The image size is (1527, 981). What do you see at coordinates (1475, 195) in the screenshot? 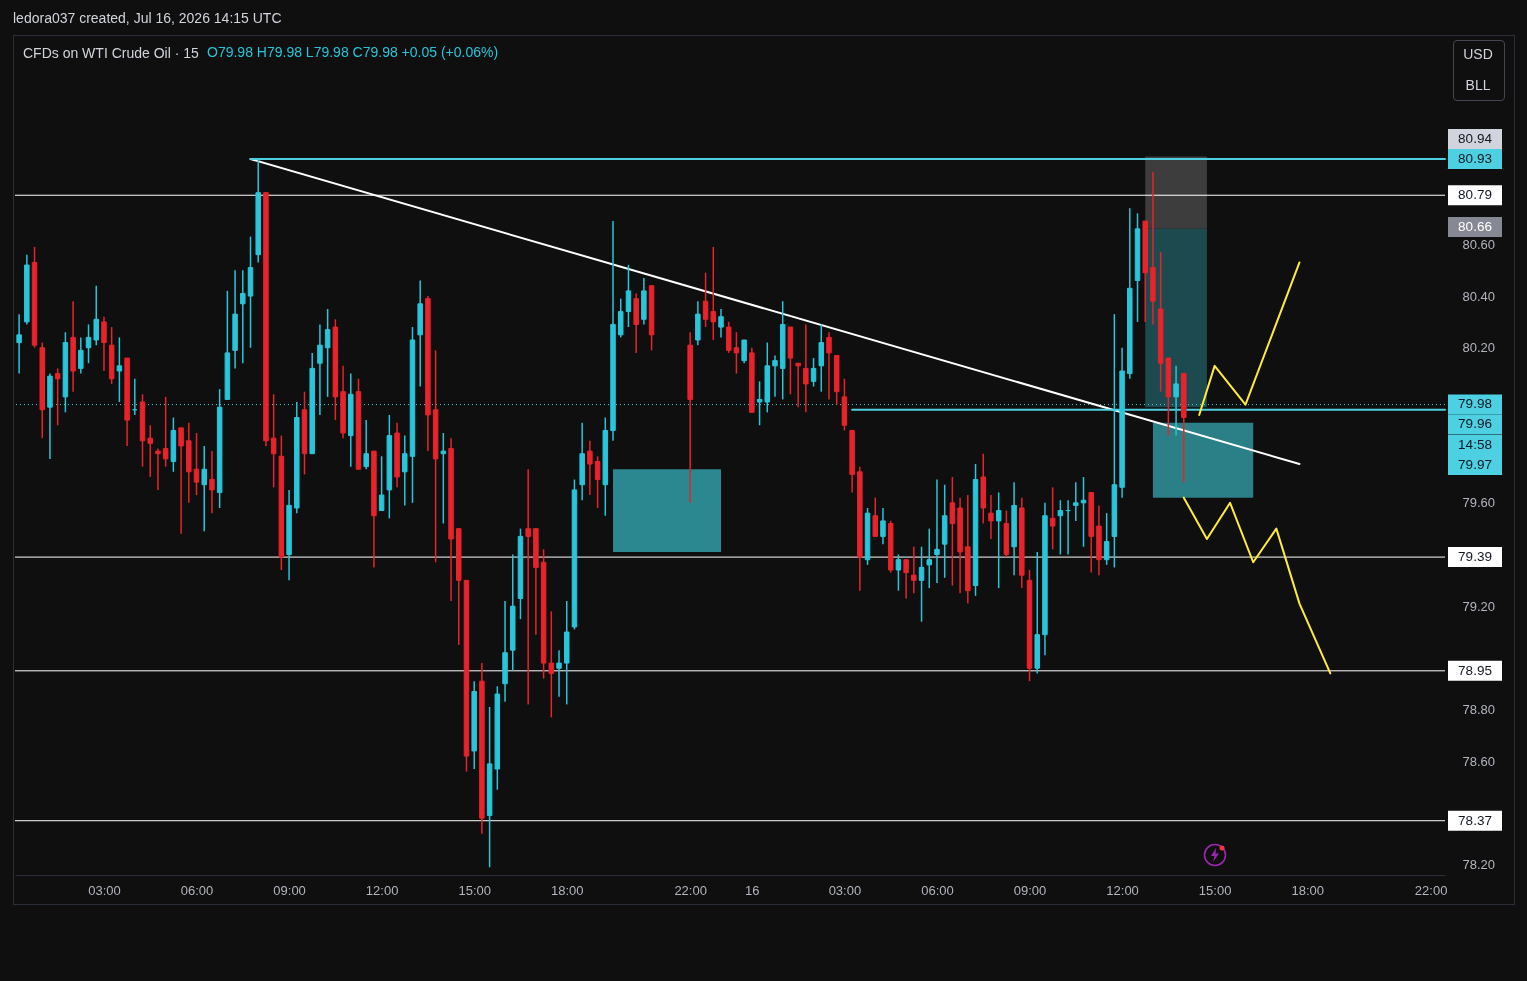
I see `ref-line-label: 80.79` at bounding box center [1475, 195].